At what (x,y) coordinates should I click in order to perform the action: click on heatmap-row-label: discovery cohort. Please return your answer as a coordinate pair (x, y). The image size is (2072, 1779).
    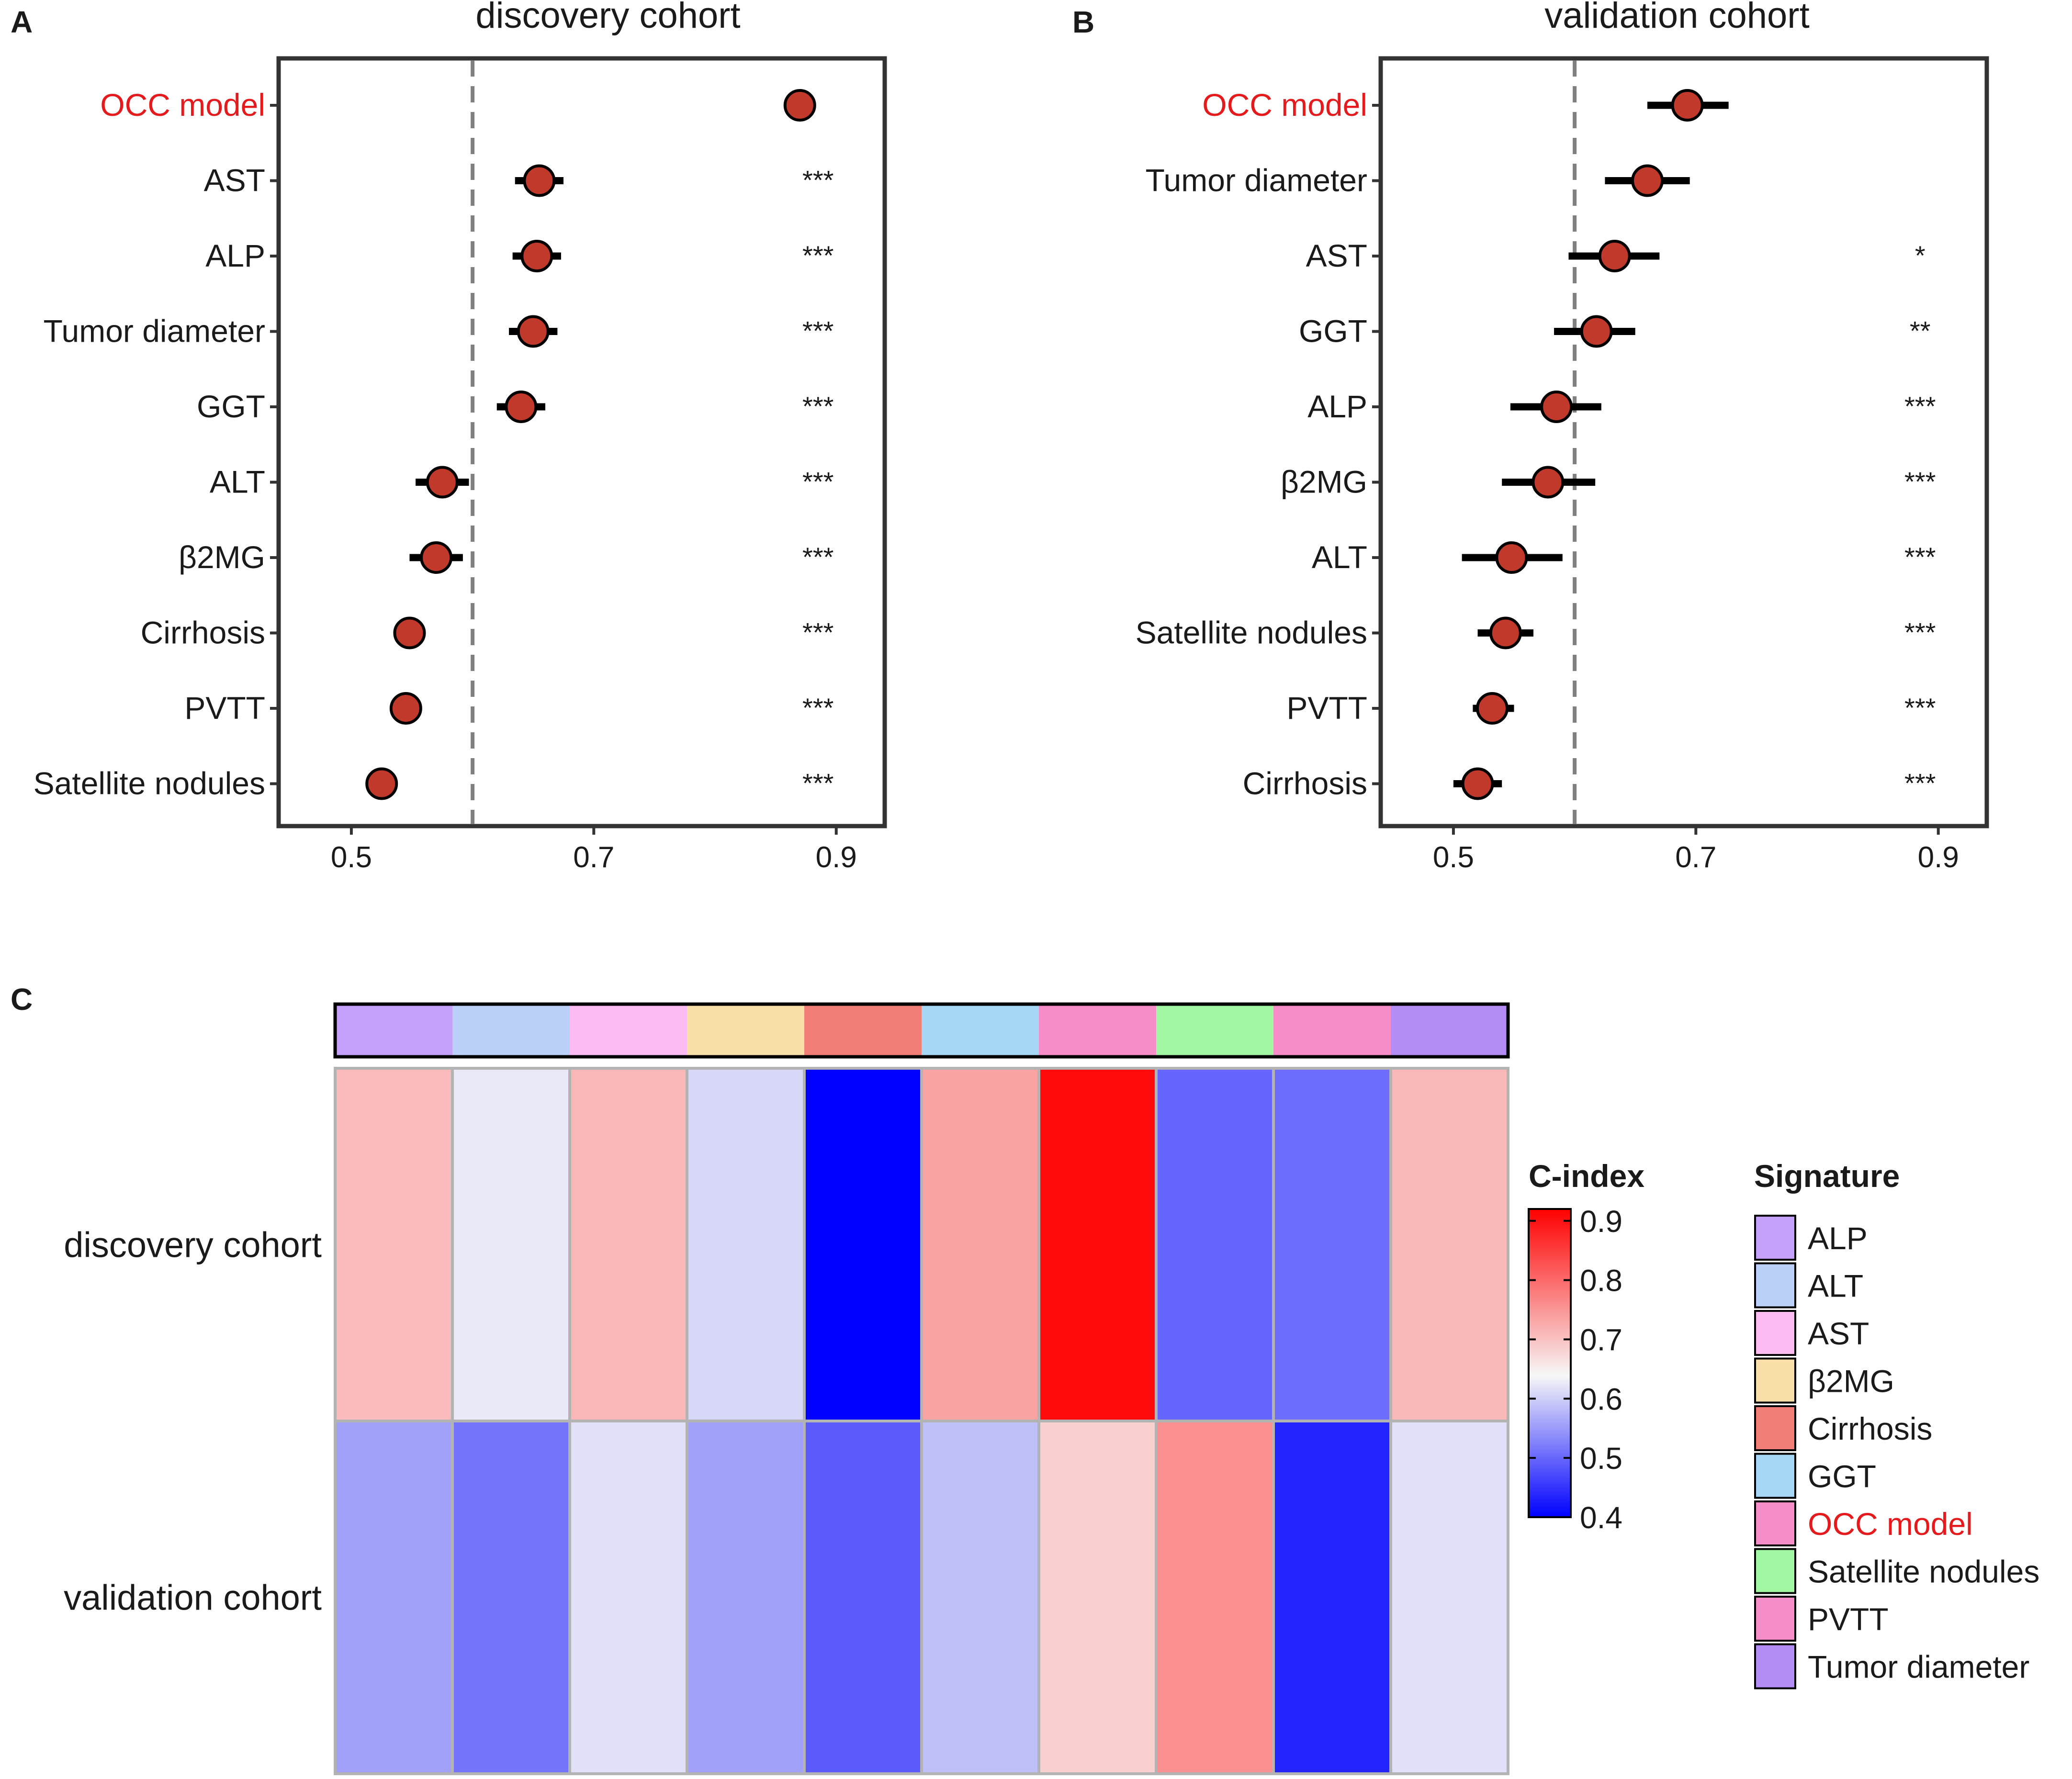
    Looking at the image, I should click on (193, 1245).